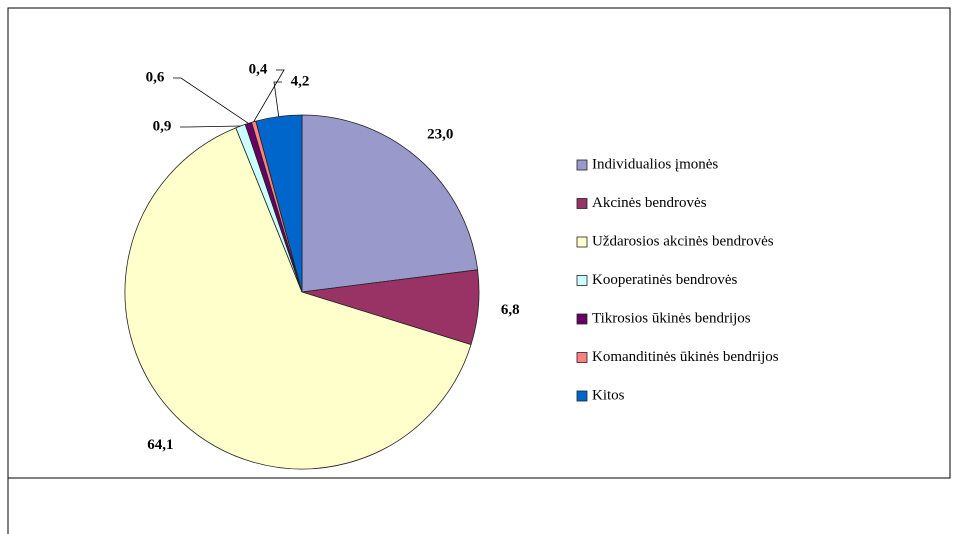  Describe the element at coordinates (665, 280) in the screenshot. I see `legend-label: Kooperatinės bendrovės` at that location.